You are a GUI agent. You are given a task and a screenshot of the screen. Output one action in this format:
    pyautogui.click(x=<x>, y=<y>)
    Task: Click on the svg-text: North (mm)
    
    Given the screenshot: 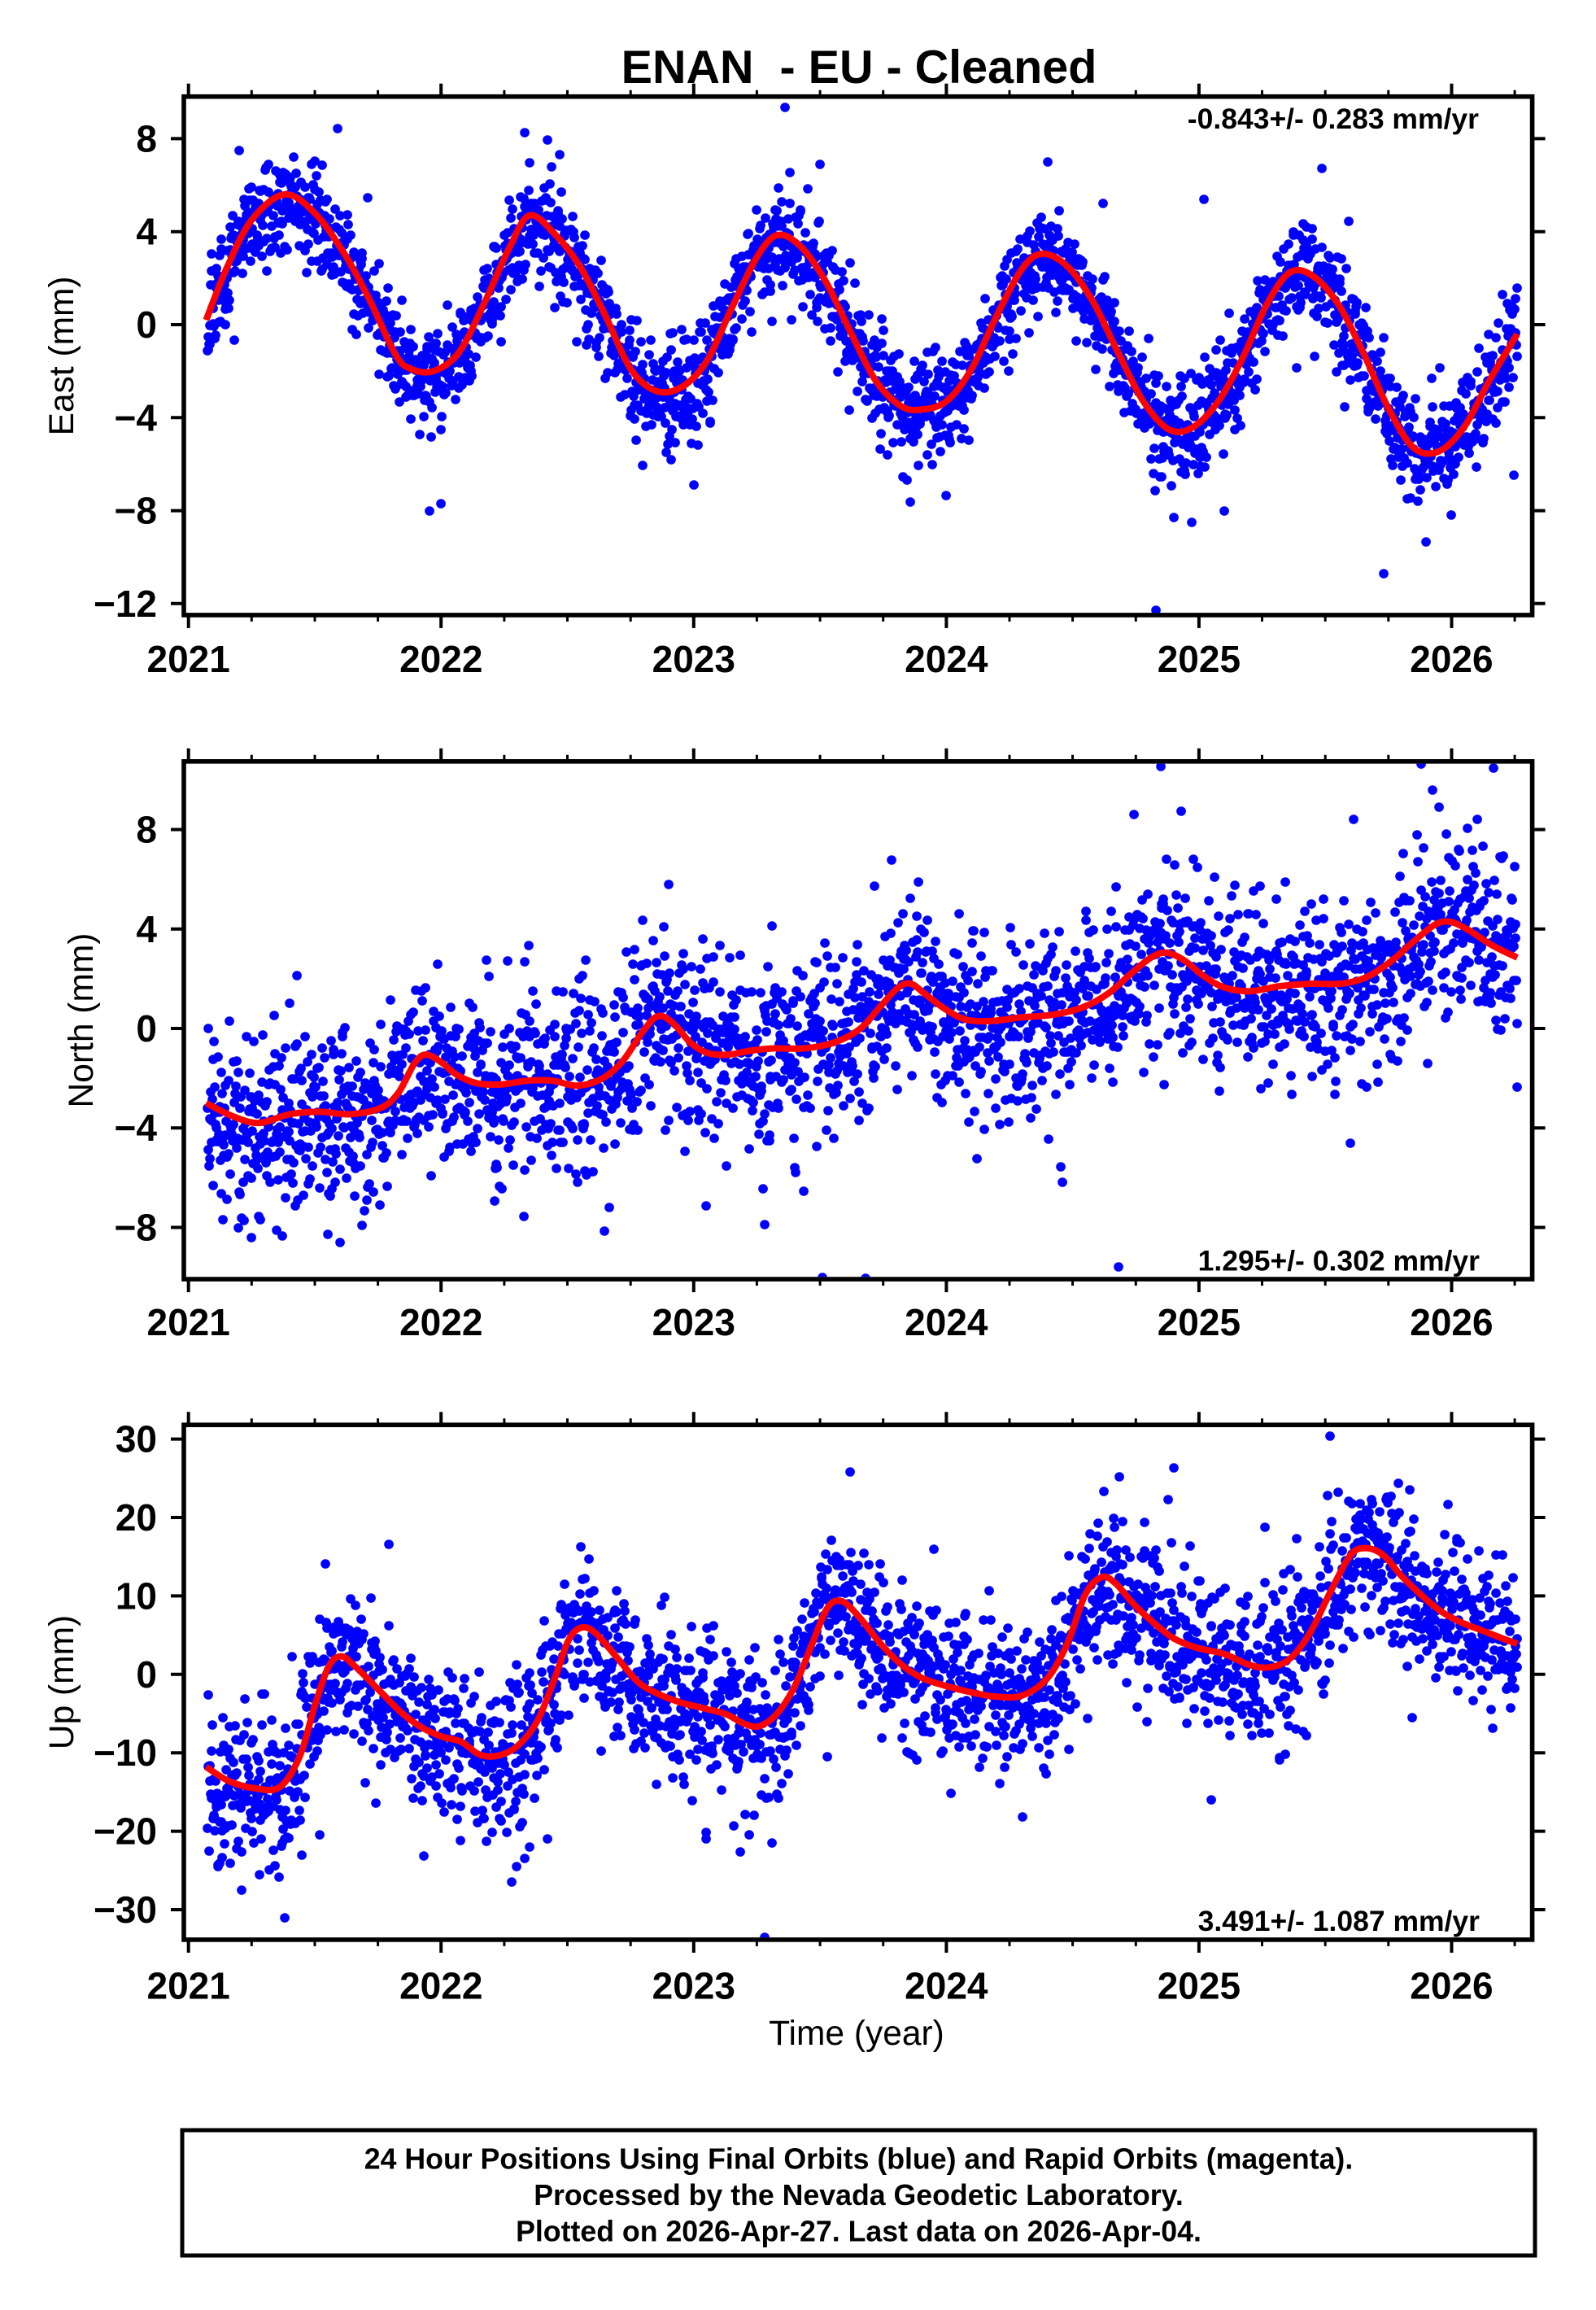 What is the action you would take?
    pyautogui.click(x=82, y=1021)
    